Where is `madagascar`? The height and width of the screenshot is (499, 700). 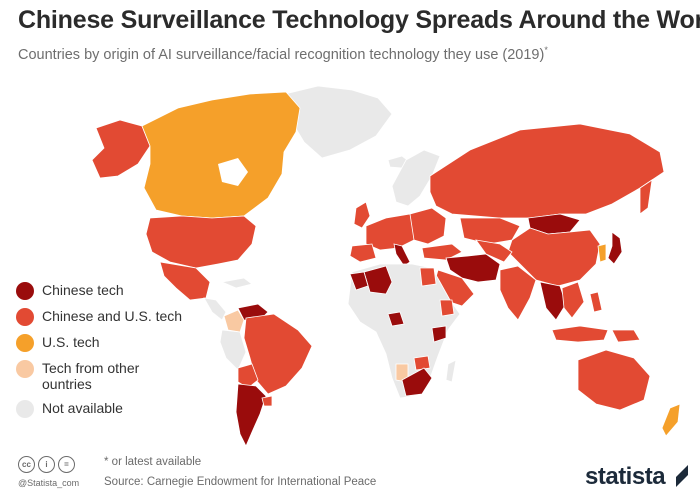 madagascar is located at coordinates (451, 371).